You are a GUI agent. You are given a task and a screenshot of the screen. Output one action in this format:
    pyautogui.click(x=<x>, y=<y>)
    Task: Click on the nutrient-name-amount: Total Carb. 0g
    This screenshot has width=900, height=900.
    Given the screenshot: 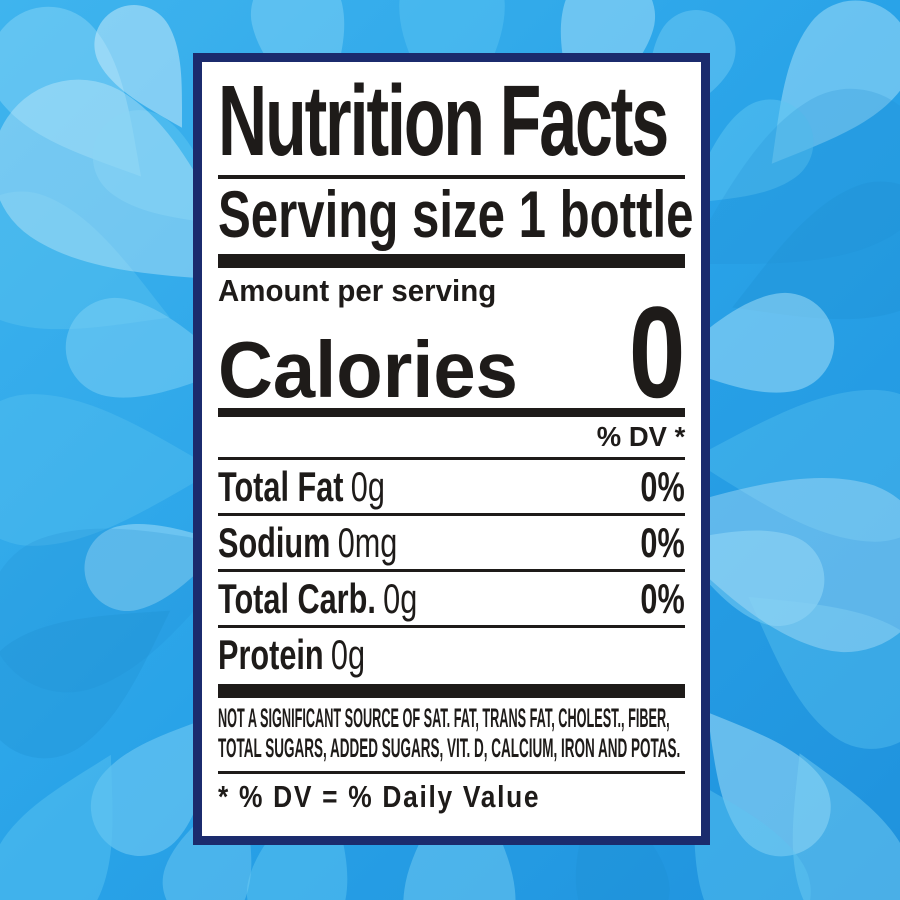 What is the action you would take?
    pyautogui.click(x=317, y=599)
    